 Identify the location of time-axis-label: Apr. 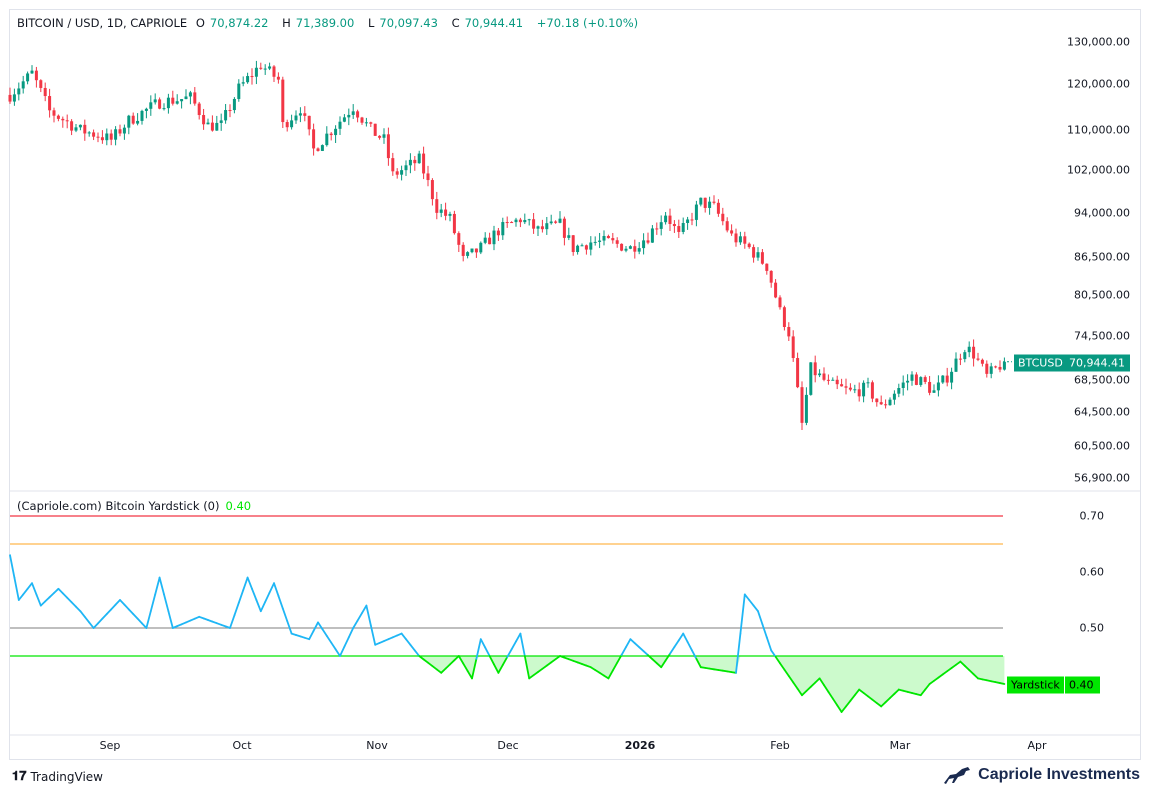
(1037, 745).